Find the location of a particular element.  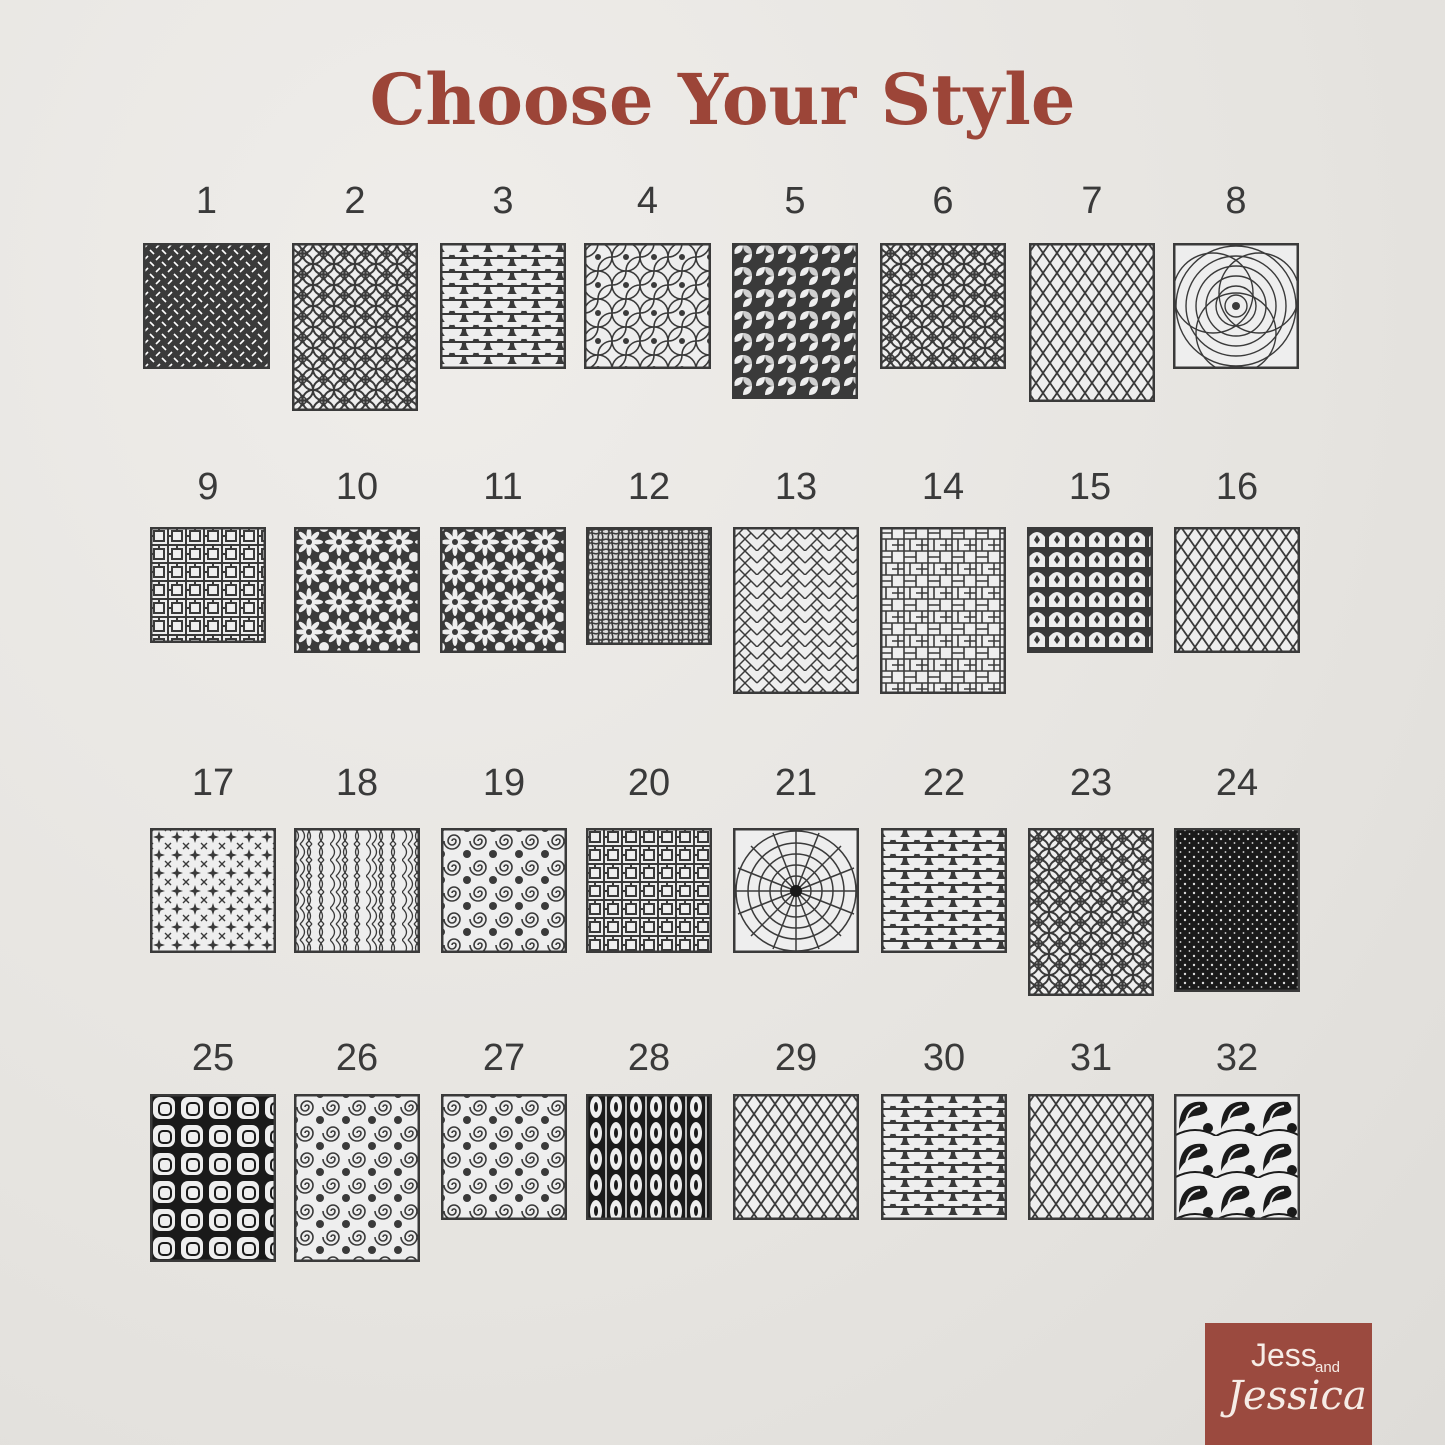

logo-text-jess: Jess is located at coordinates (1284, 1355).